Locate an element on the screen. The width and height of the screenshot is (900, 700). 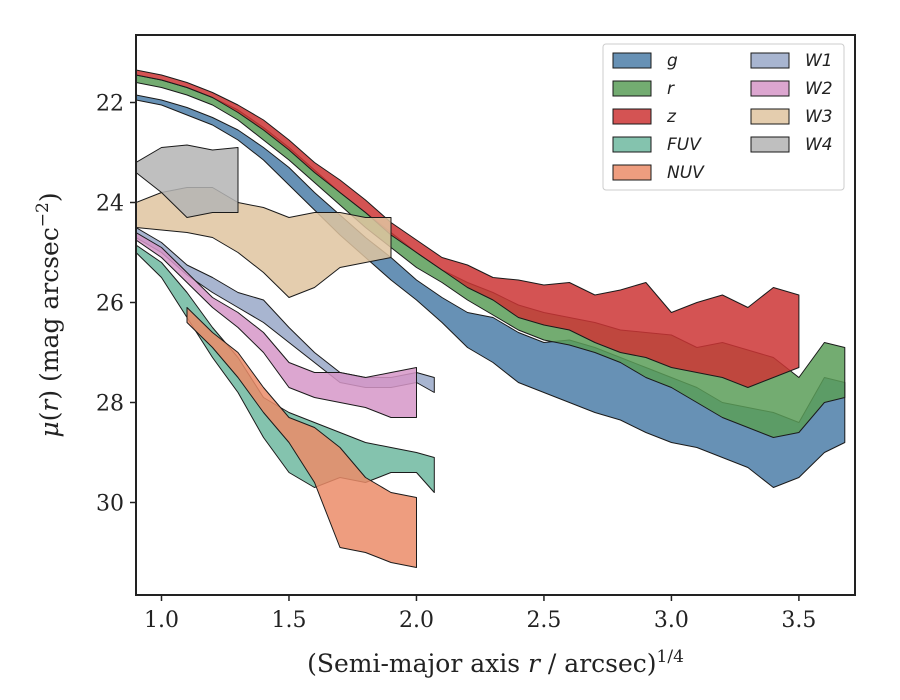
x-tick-label: 3.5 is located at coordinates (798, 620).